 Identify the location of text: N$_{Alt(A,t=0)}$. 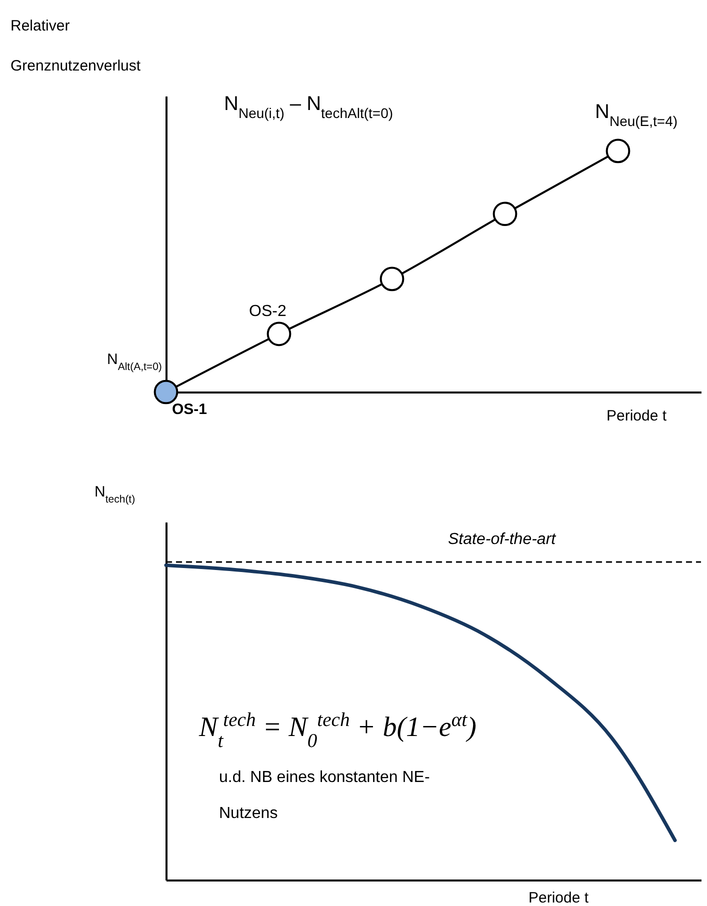
(134, 362).